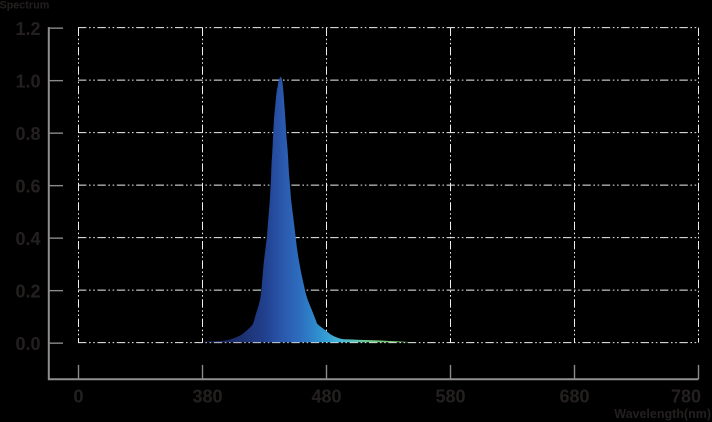 This screenshot has height=422, width=712. Describe the element at coordinates (207, 396) in the screenshot. I see `svg-text: 380` at that location.